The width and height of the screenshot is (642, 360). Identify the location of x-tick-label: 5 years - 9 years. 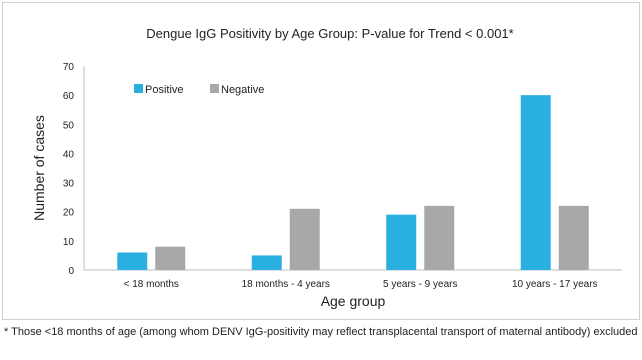
(420, 284).